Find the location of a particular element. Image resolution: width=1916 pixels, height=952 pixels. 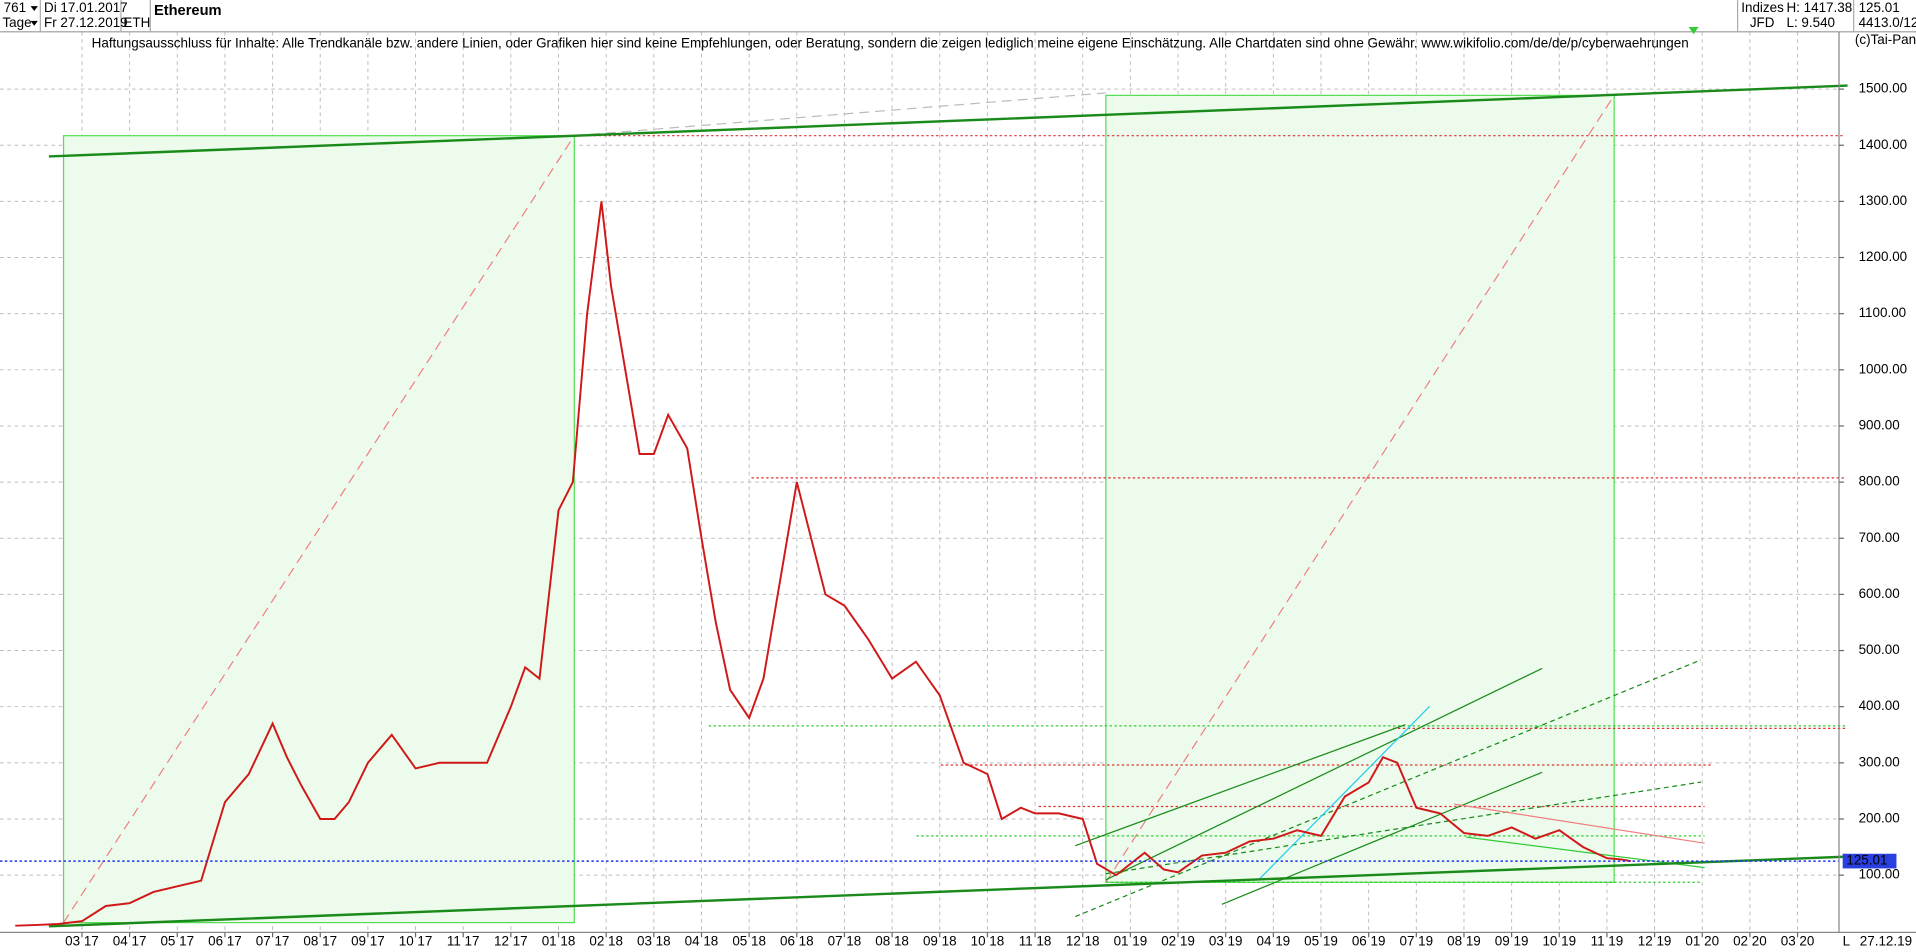

y-tick-label: 1100.00 is located at coordinates (1883, 312).